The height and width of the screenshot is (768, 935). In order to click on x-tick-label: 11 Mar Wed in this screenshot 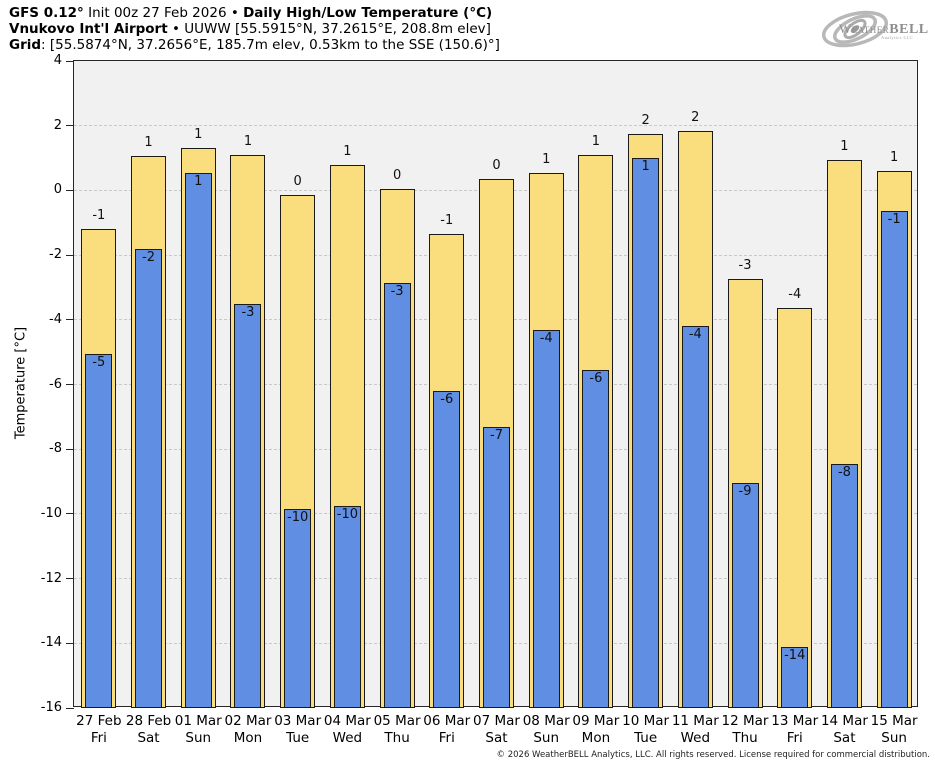, I will do `click(695, 730)`.